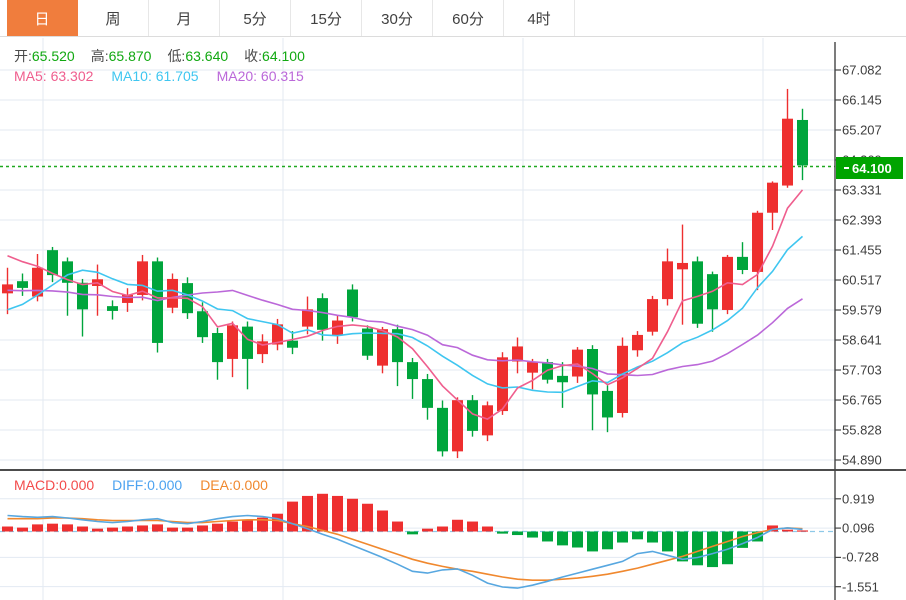 The image size is (906, 600). Describe the element at coordinates (54, 76) in the screenshot. I see `ma5-readout: MA5: 63.302` at that location.